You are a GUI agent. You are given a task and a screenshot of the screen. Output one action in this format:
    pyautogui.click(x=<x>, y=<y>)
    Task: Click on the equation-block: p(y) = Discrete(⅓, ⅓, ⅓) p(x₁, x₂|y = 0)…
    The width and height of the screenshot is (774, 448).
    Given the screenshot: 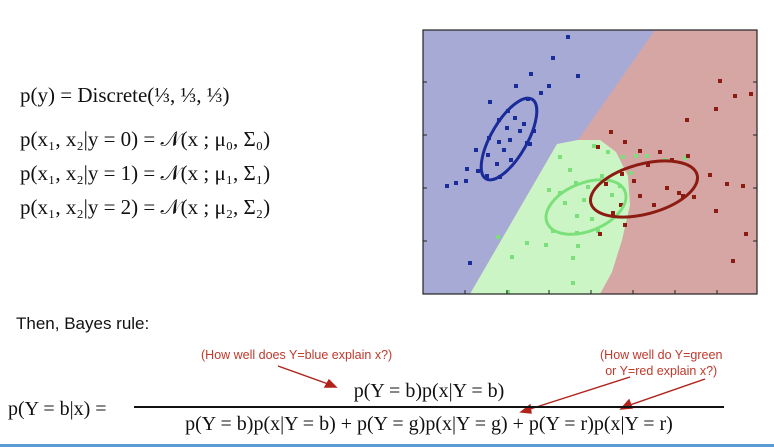 What is the action you would take?
    pyautogui.click(x=145, y=151)
    